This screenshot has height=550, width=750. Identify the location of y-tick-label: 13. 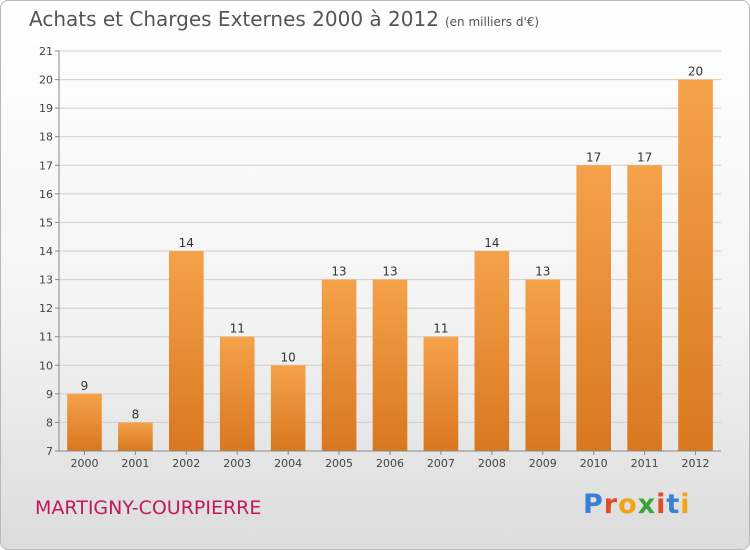
(46, 280).